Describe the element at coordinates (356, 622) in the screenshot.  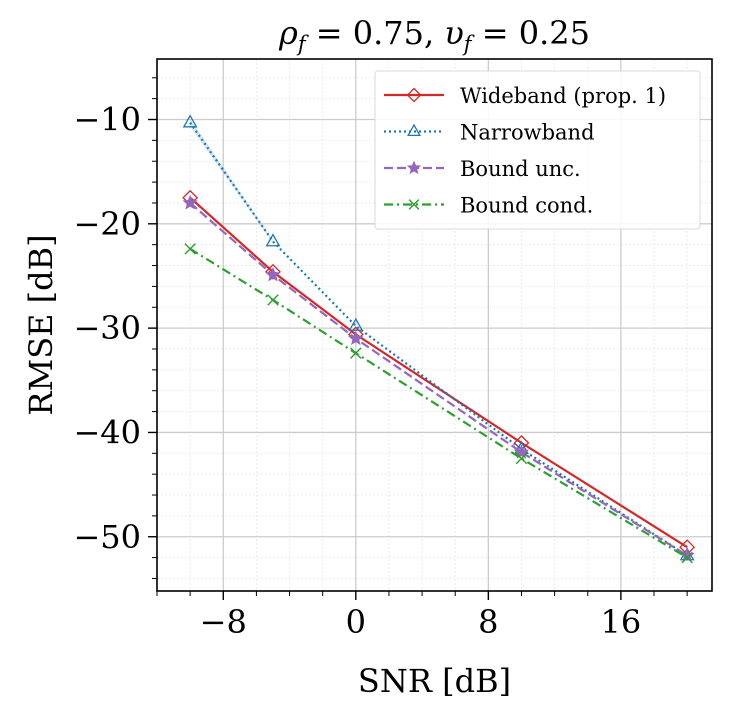
I see `x-tick-label: 0` at that location.